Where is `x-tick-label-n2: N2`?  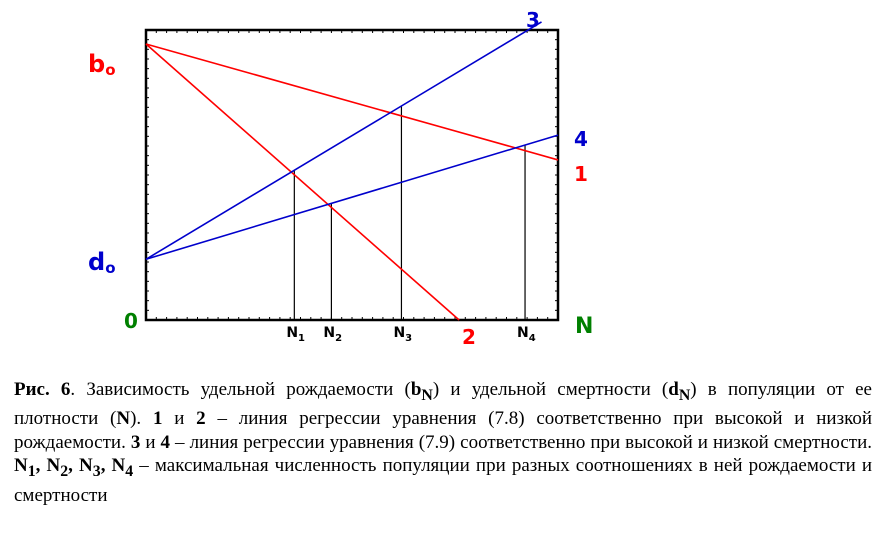 x-tick-label-n2: N2 is located at coordinates (332, 334).